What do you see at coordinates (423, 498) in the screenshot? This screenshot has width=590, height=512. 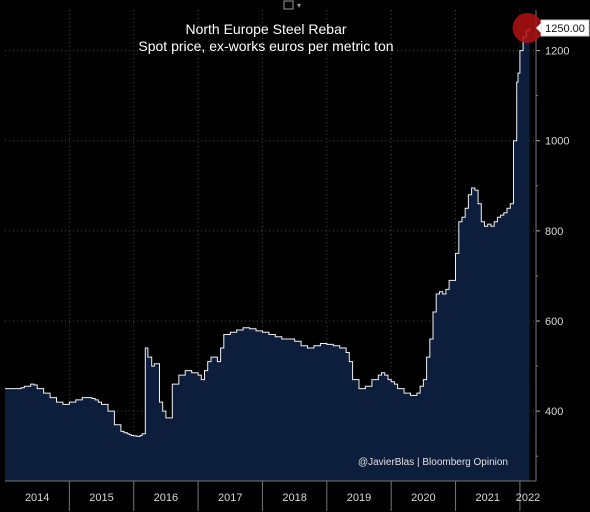 I see `x-tick-label: 2020` at bounding box center [423, 498].